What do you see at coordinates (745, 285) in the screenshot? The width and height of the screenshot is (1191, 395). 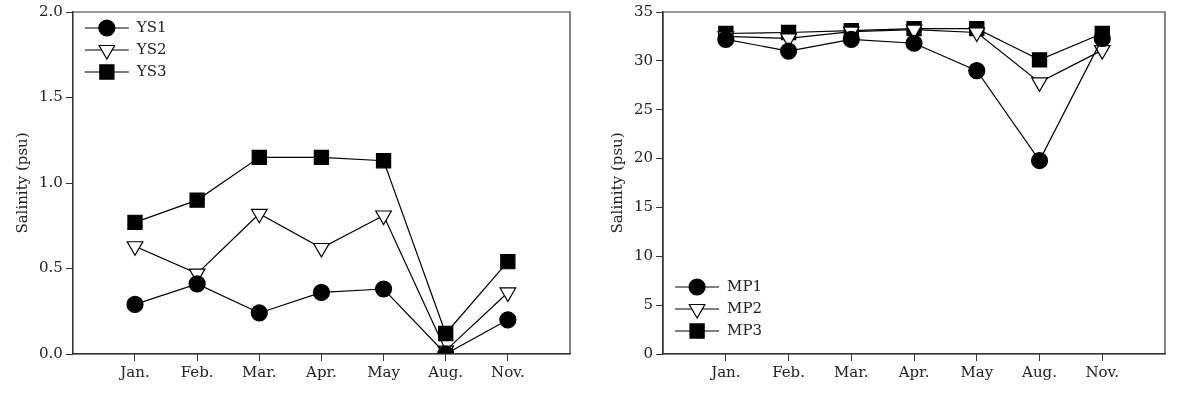 I see `legend-label: MP1` at bounding box center [745, 285].